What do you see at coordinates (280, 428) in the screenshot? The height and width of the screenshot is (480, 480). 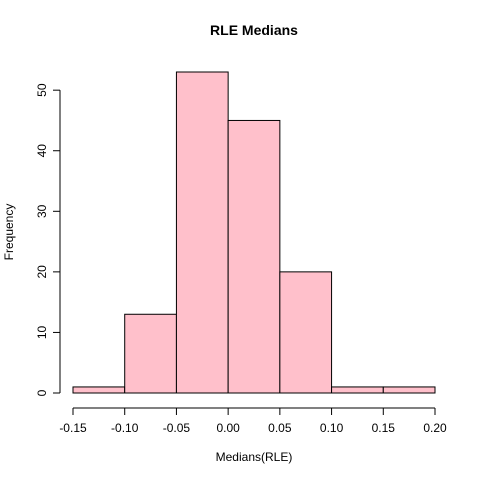 I see `x-tick-label: 0.05` at bounding box center [280, 428].